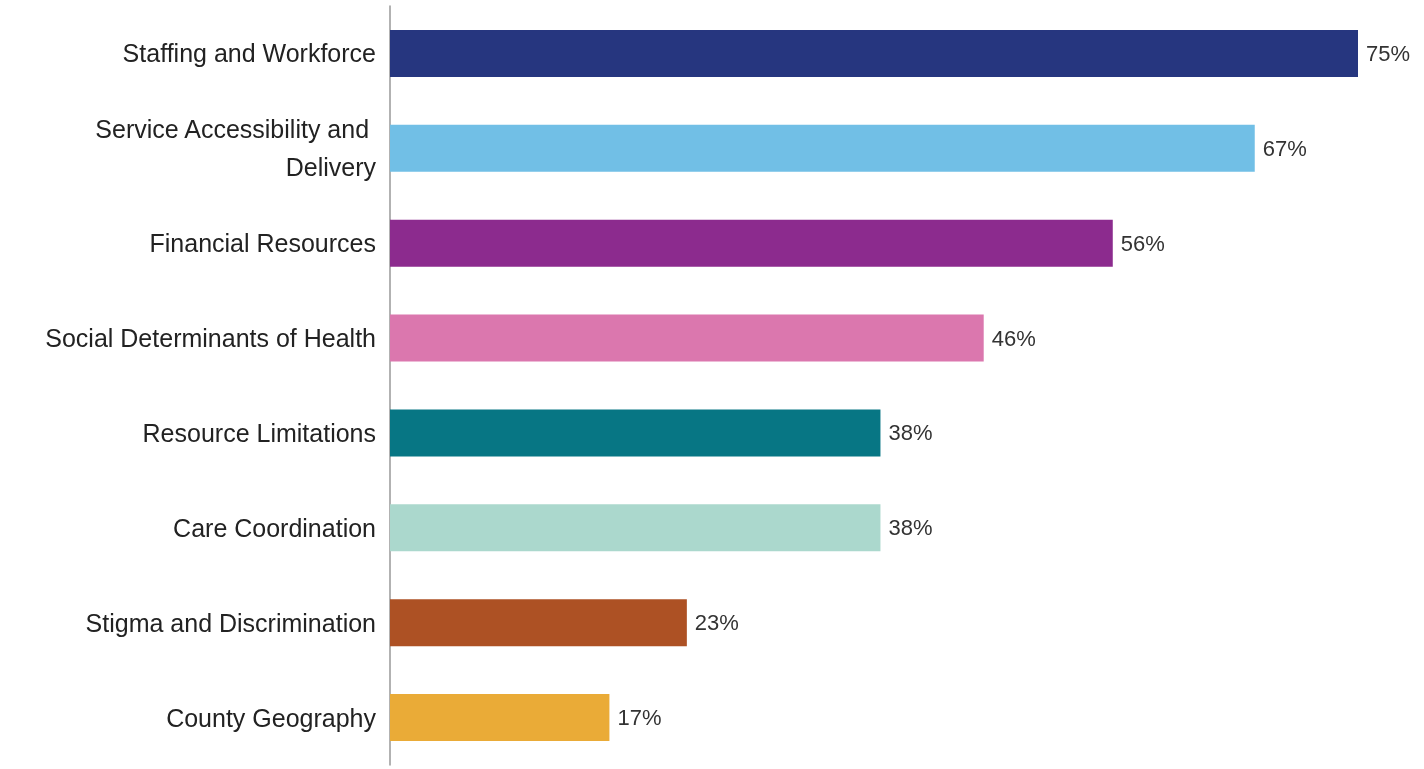 Image resolution: width=1424 pixels, height=769 pixels. What do you see at coordinates (271, 717) in the screenshot?
I see `y-tick-label: County Geography` at bounding box center [271, 717].